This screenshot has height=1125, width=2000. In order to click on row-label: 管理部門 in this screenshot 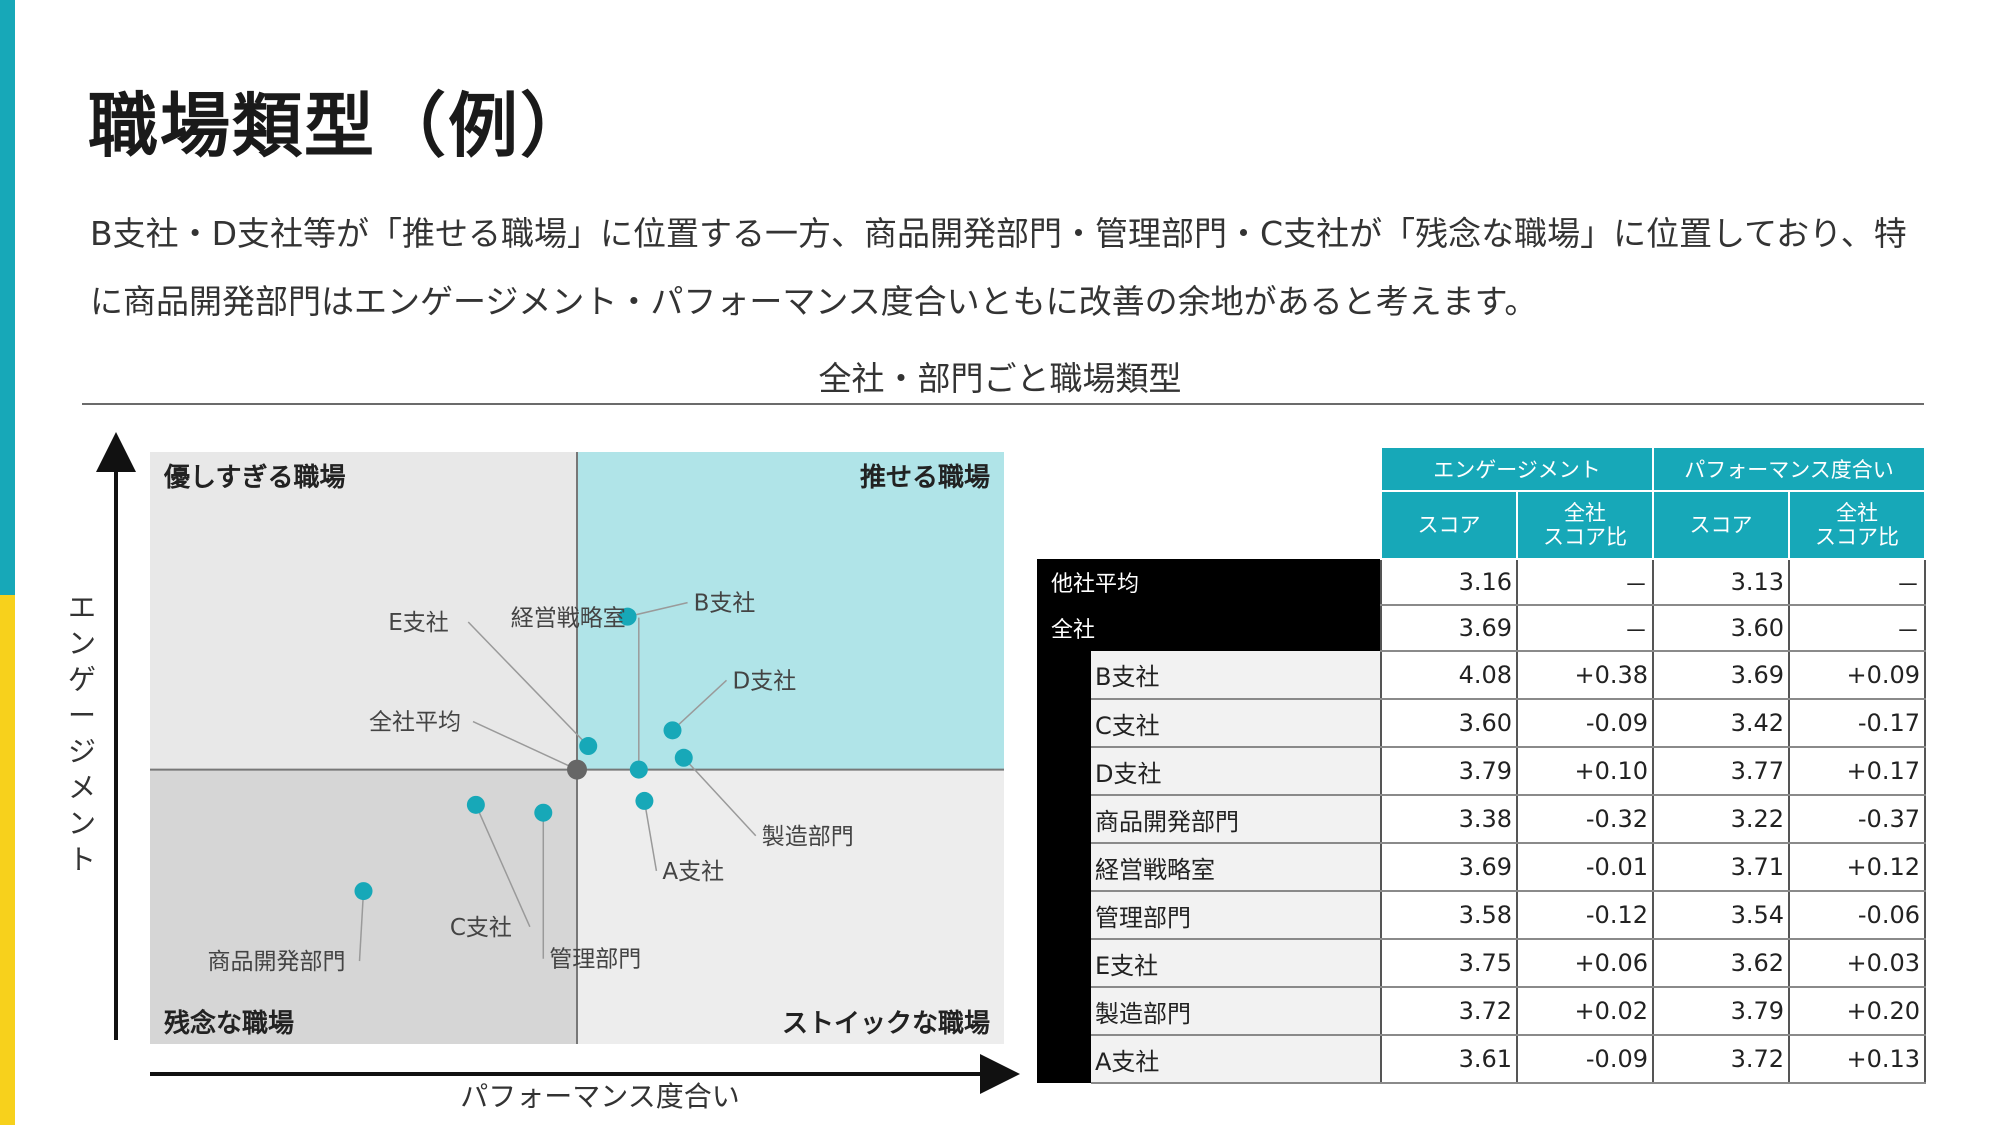, I will do `click(1236, 915)`.